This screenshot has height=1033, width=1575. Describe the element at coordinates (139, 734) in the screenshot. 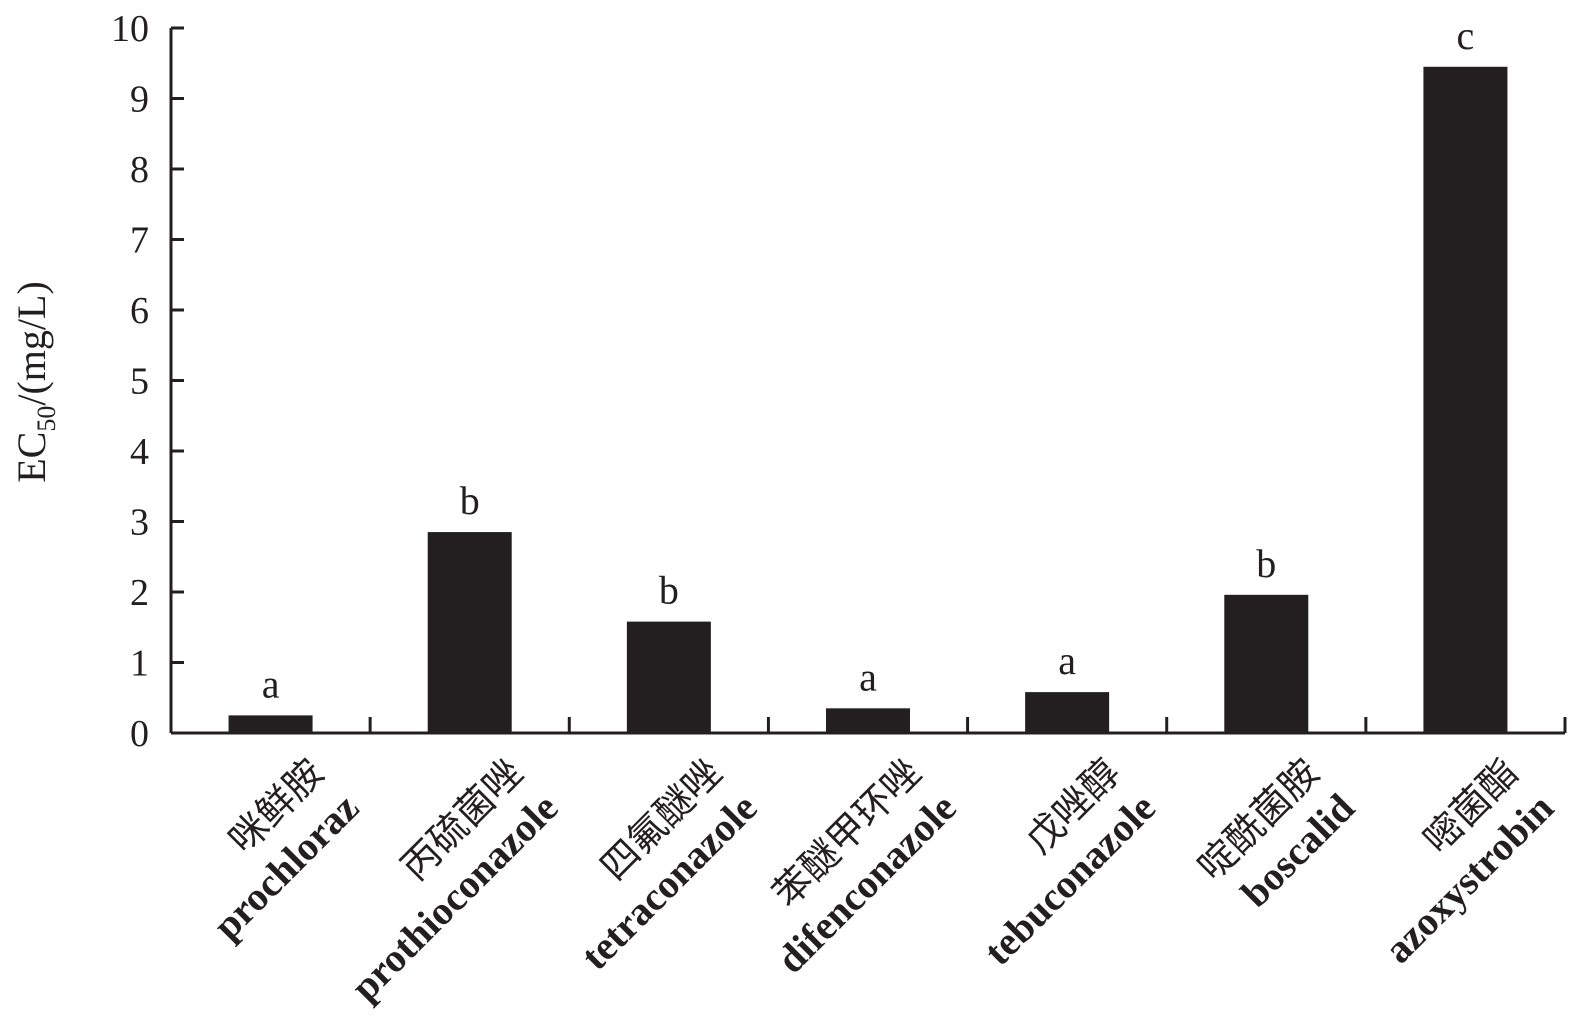

I see `y-tick-label: 0` at that location.